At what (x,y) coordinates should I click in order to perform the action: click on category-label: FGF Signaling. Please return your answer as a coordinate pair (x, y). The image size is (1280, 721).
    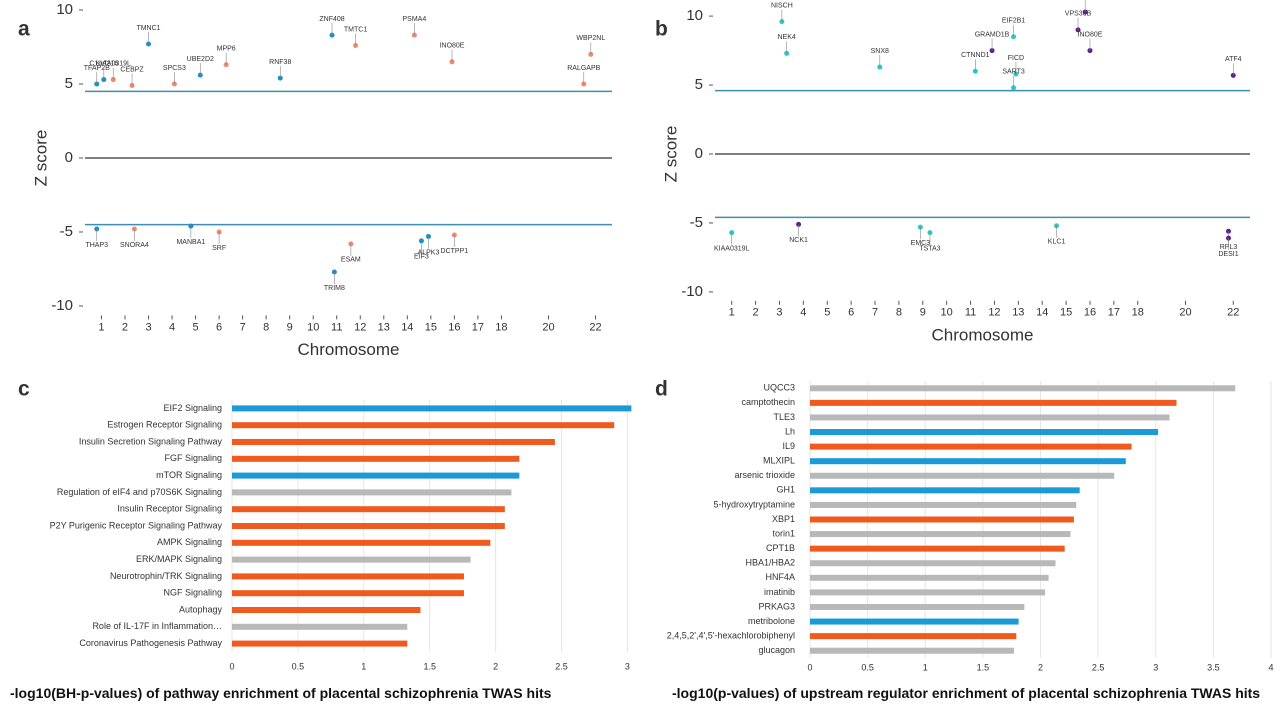
    Looking at the image, I should click on (193, 458).